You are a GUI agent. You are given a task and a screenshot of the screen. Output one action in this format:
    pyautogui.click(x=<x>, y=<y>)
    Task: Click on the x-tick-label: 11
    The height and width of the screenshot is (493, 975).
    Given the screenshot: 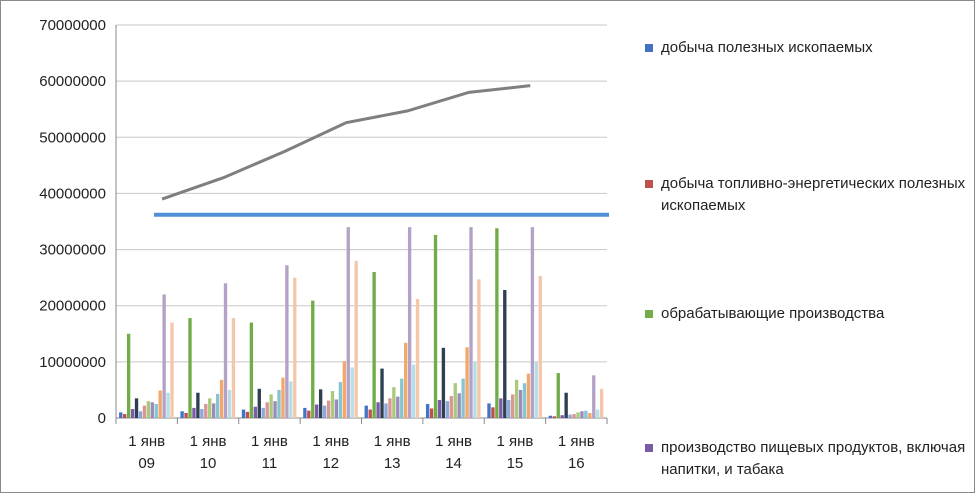 What is the action you would take?
    pyautogui.click(x=270, y=463)
    